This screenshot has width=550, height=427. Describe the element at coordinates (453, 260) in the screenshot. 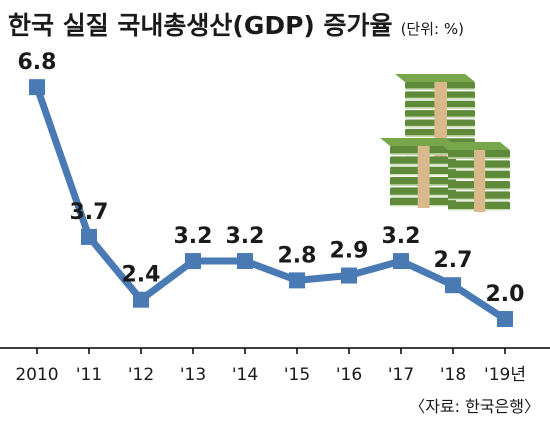

I see `data-label-8: 2.7` at that location.